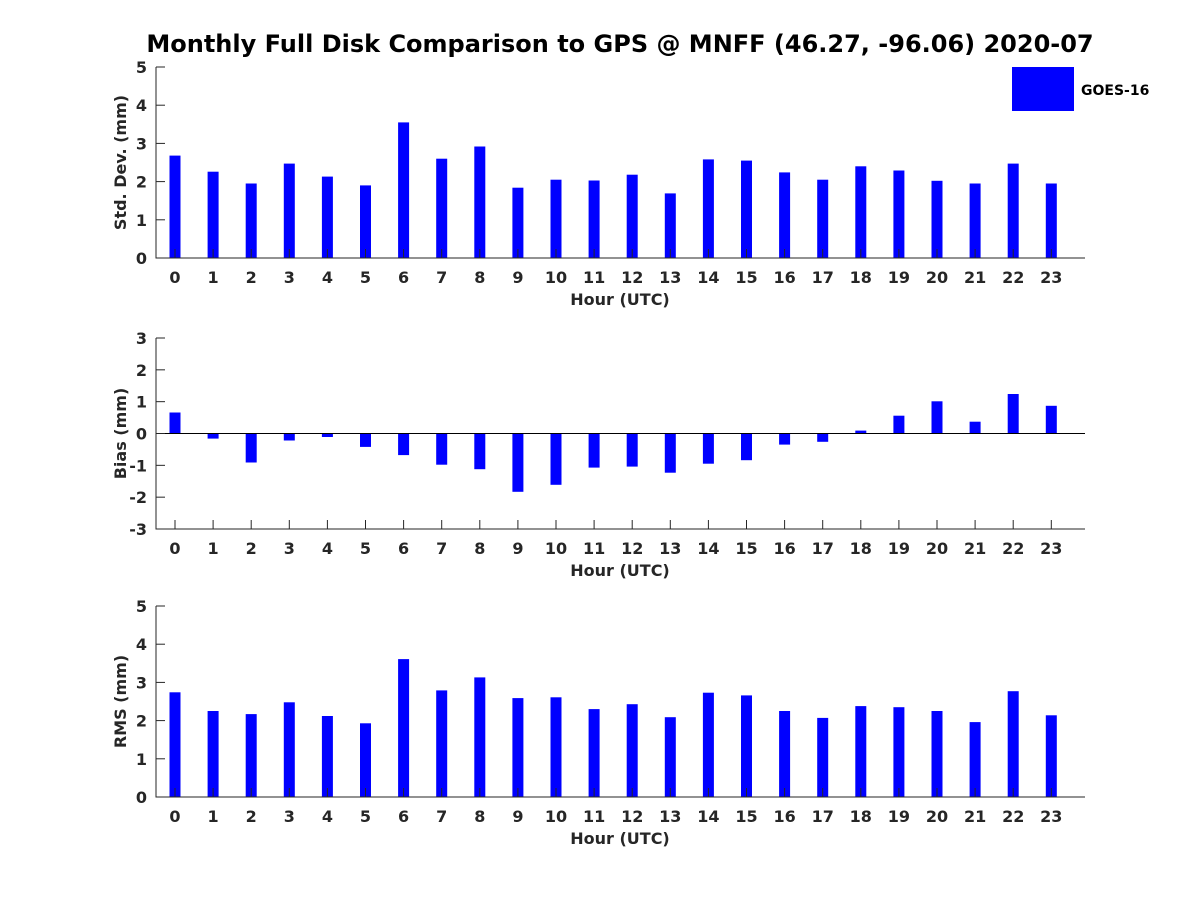  Describe the element at coordinates (141, 143) in the screenshot. I see `ytick-label-std: 3` at that location.